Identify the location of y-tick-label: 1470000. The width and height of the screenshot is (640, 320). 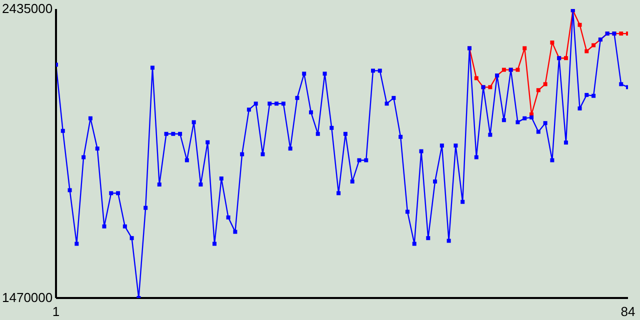
(27, 297).